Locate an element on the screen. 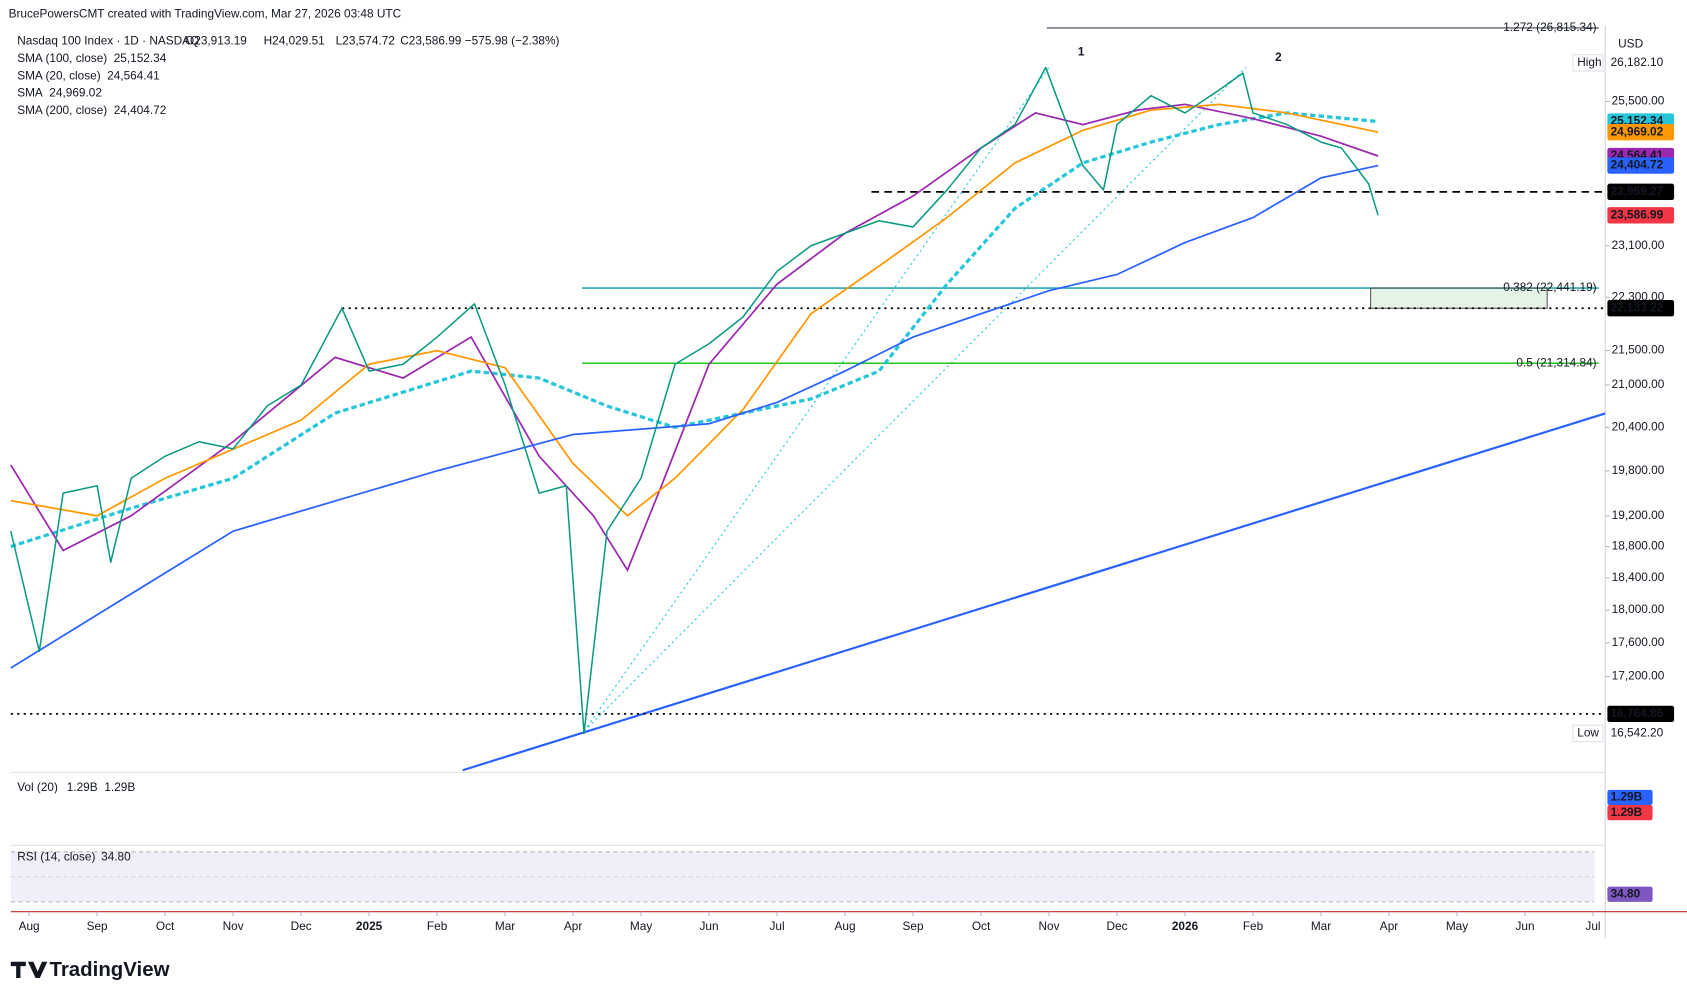 The image size is (1687, 990). legend-name: SMA (200, close) is located at coordinates (62, 110).